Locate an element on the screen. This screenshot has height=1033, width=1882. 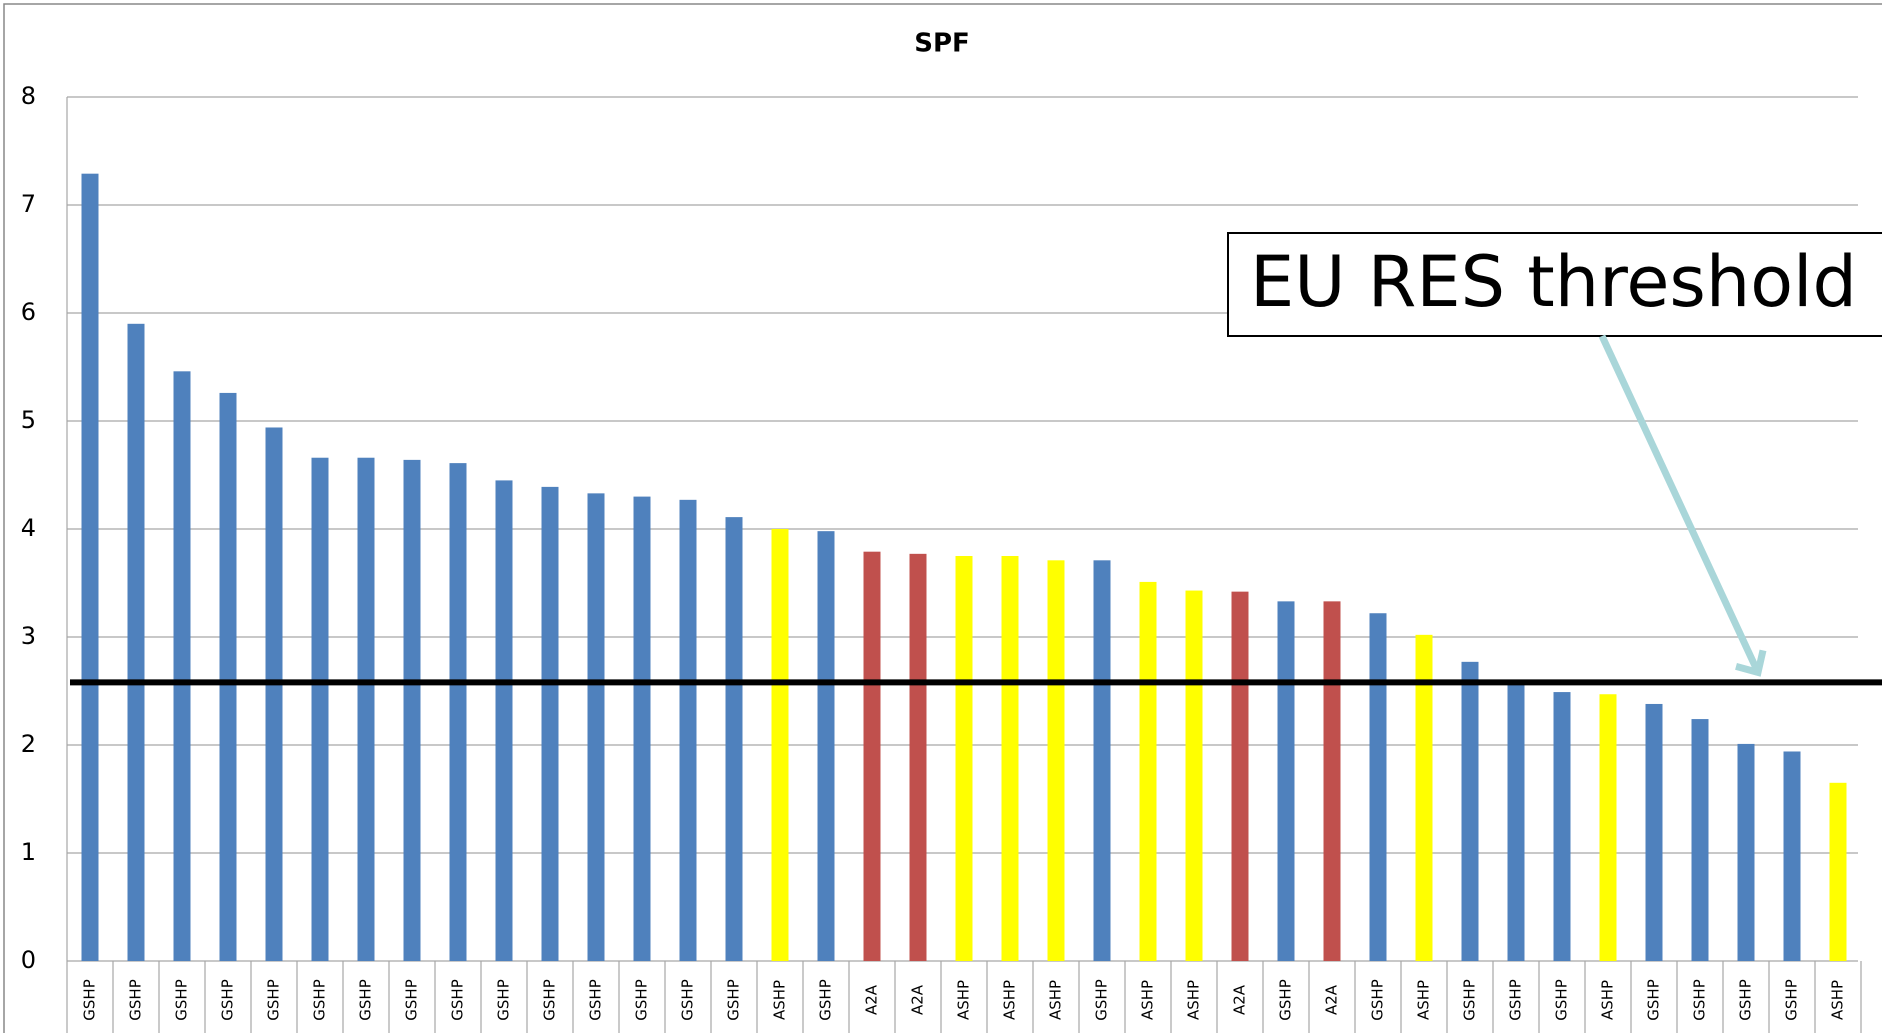
y-tick-label: 2 is located at coordinates (28, 744).